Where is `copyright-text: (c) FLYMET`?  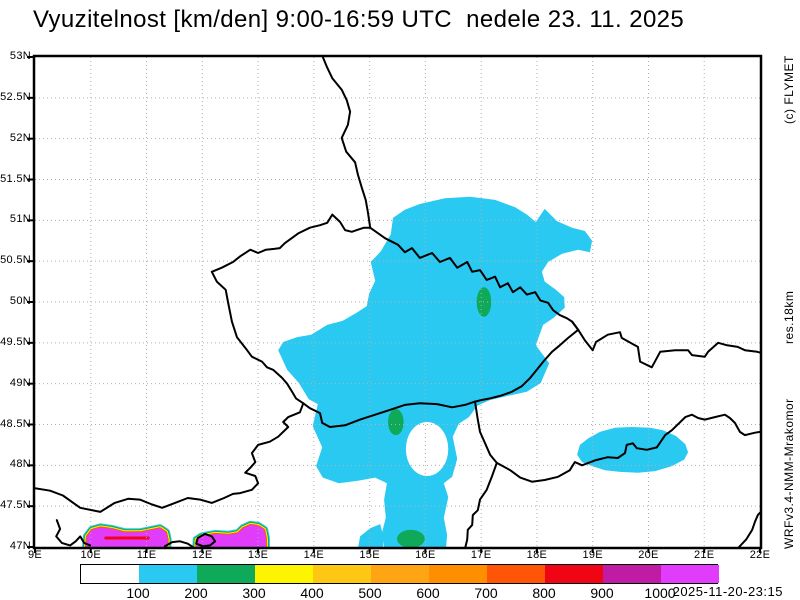 copyright-text: (c) FLYMET is located at coordinates (789, 89).